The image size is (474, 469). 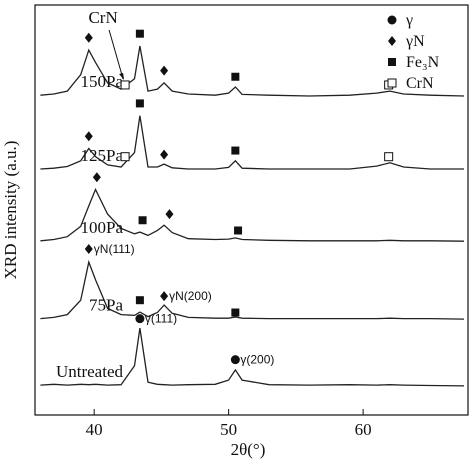 What do you see at coordinates (228, 429) in the screenshot?
I see `x-tick-label: 50` at bounding box center [228, 429].